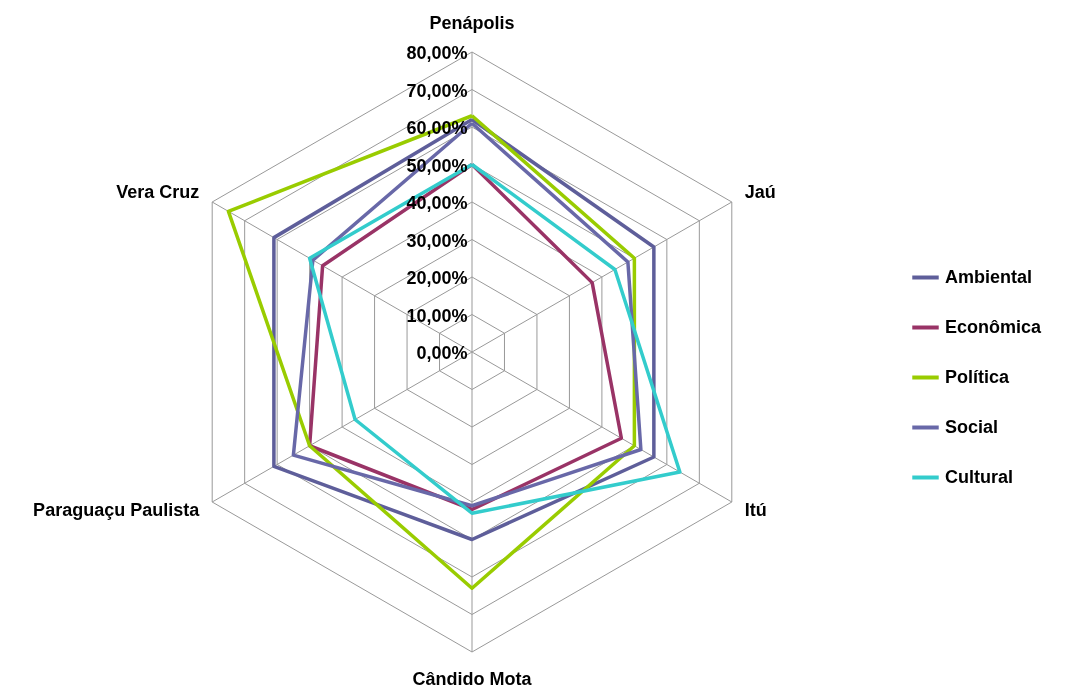  I want to click on y-tick-label: 80,00%, so click(437, 53).